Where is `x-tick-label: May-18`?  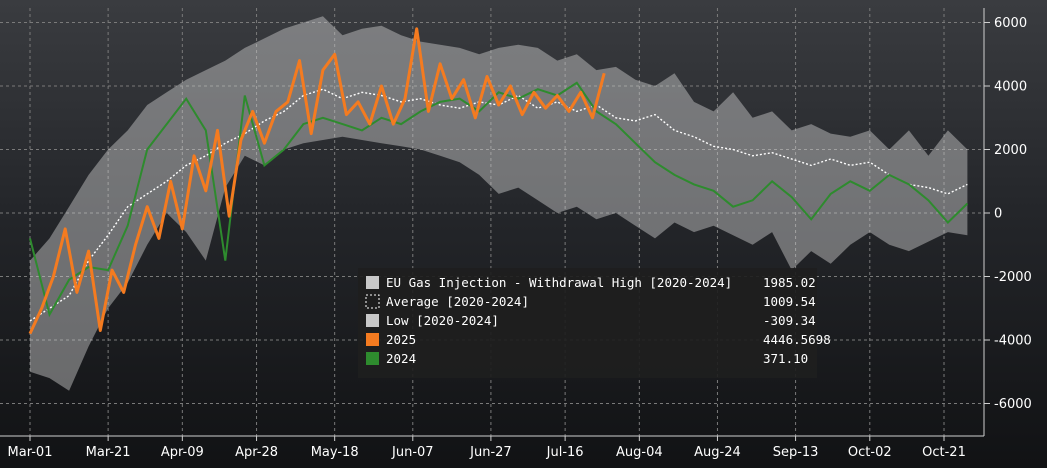
x-tick-label: May-18 is located at coordinates (335, 452).